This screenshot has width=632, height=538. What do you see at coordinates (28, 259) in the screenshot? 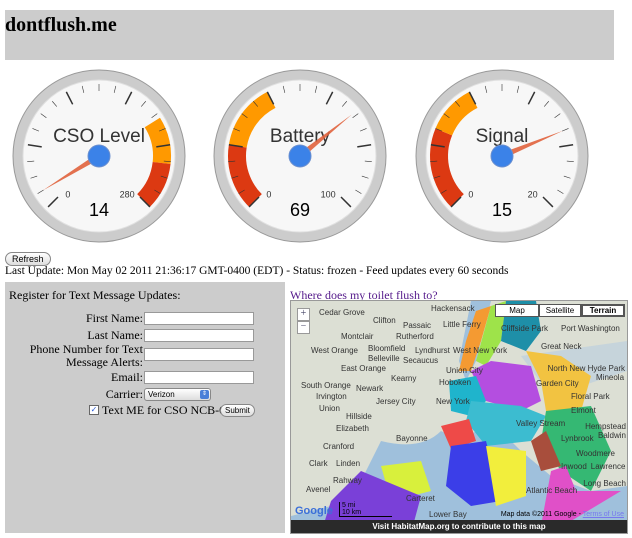
I see `refresh-button: Refresh` at bounding box center [28, 259].